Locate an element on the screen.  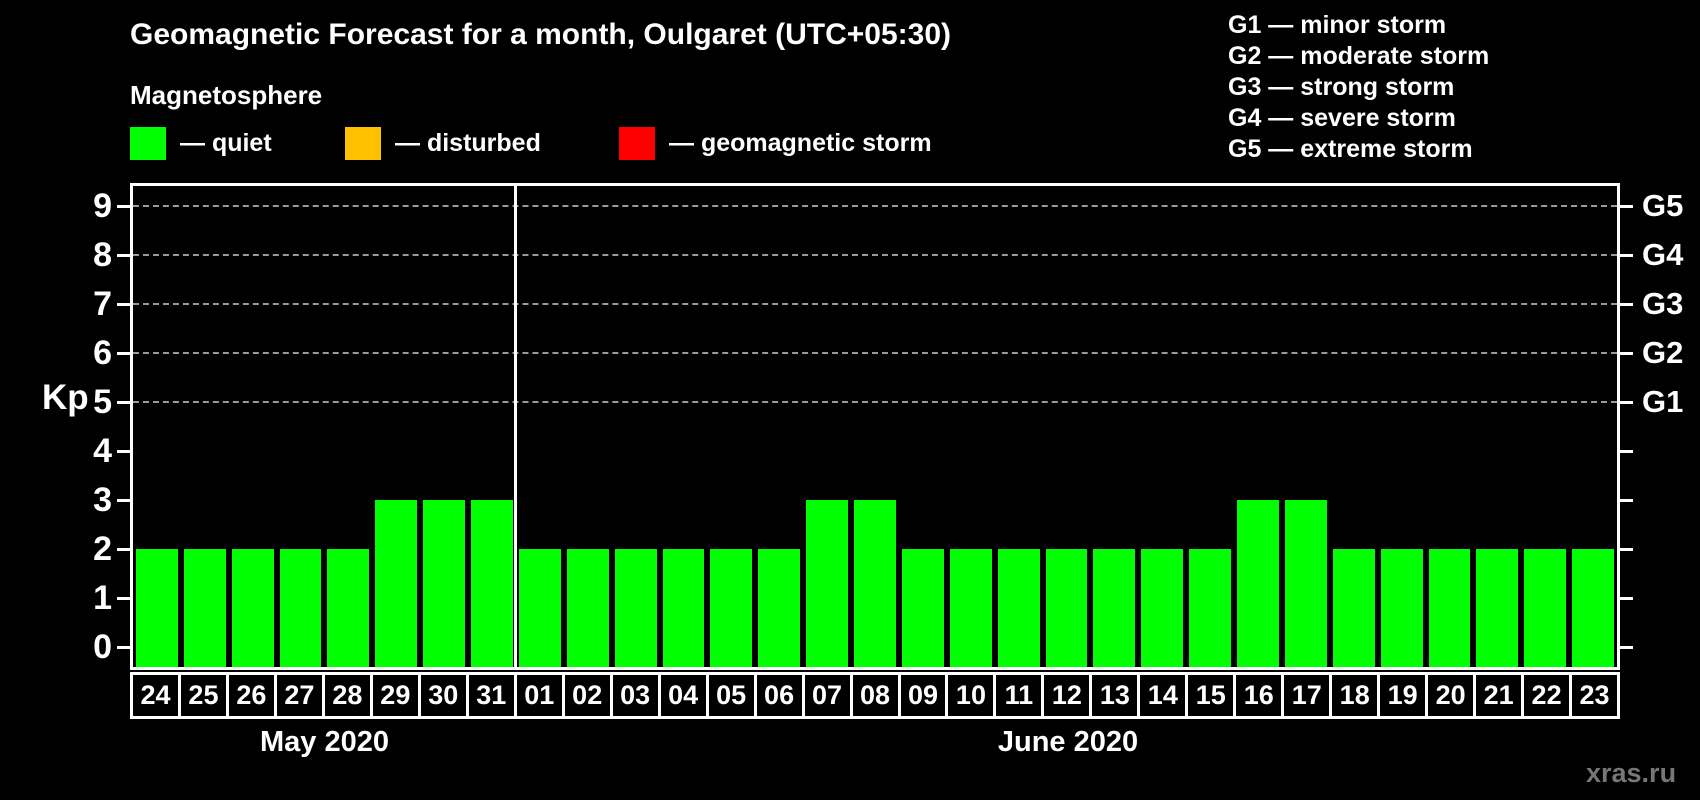
y-tick-label-6: 6 is located at coordinates (102, 353).